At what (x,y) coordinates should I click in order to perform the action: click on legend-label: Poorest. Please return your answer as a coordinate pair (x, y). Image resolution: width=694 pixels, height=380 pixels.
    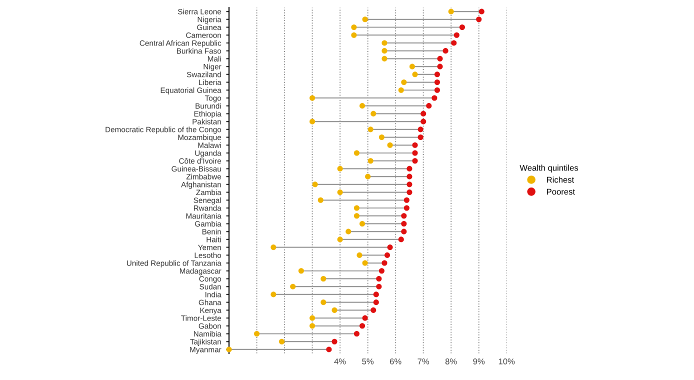
    Looking at the image, I should click on (561, 191).